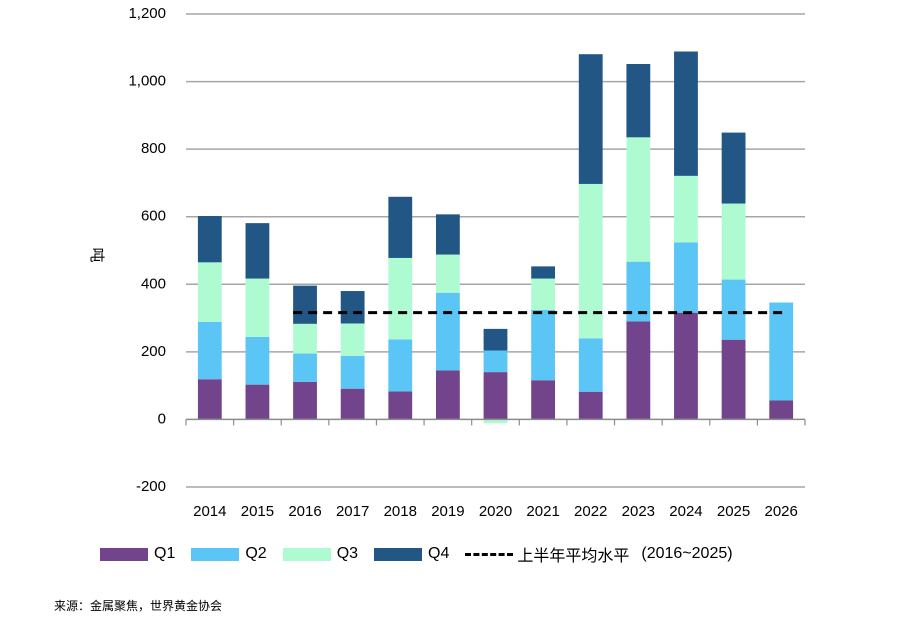  What do you see at coordinates (543, 272) in the screenshot?
I see `bar-segment-q4-2021` at bounding box center [543, 272].